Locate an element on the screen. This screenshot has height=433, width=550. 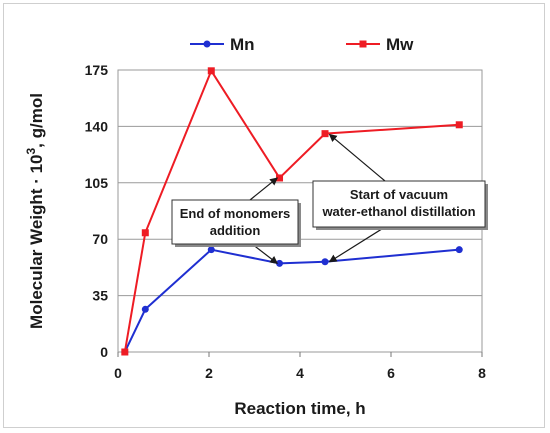
x-tick-label: 4 is located at coordinates (300, 373).